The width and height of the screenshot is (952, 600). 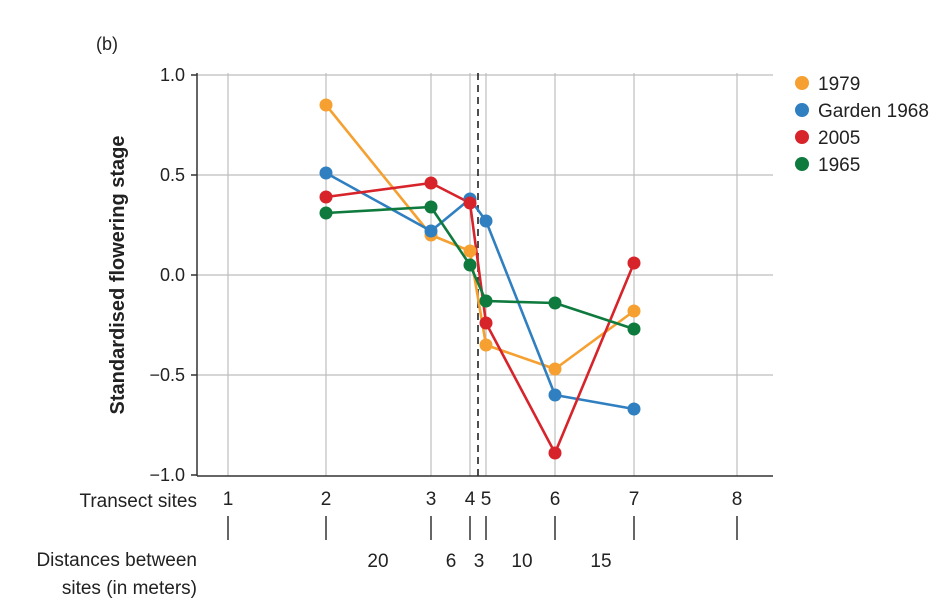 What do you see at coordinates (737, 499) in the screenshot?
I see `site-label: 8` at bounding box center [737, 499].